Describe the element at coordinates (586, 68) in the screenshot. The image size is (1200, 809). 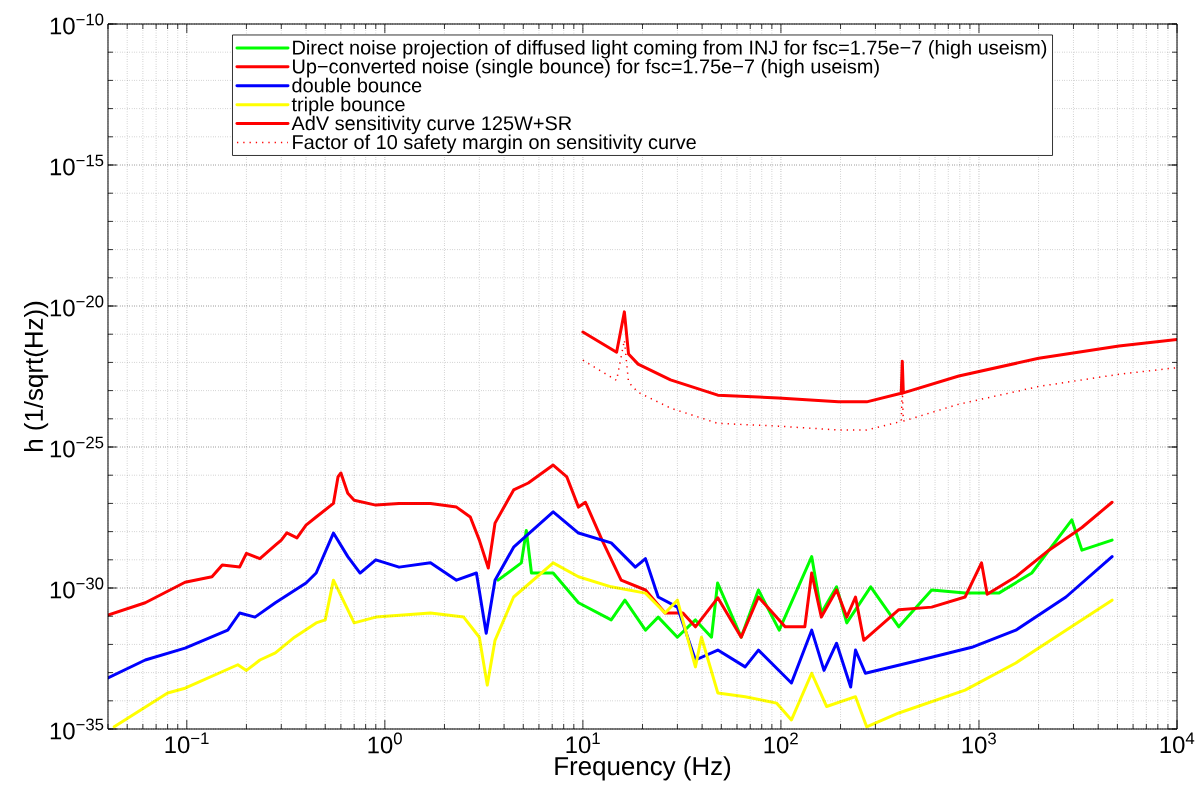
I see `legend-label: Up−converted noise (single bounce) for fsc=1.75e−7 (high useism)` at that location.